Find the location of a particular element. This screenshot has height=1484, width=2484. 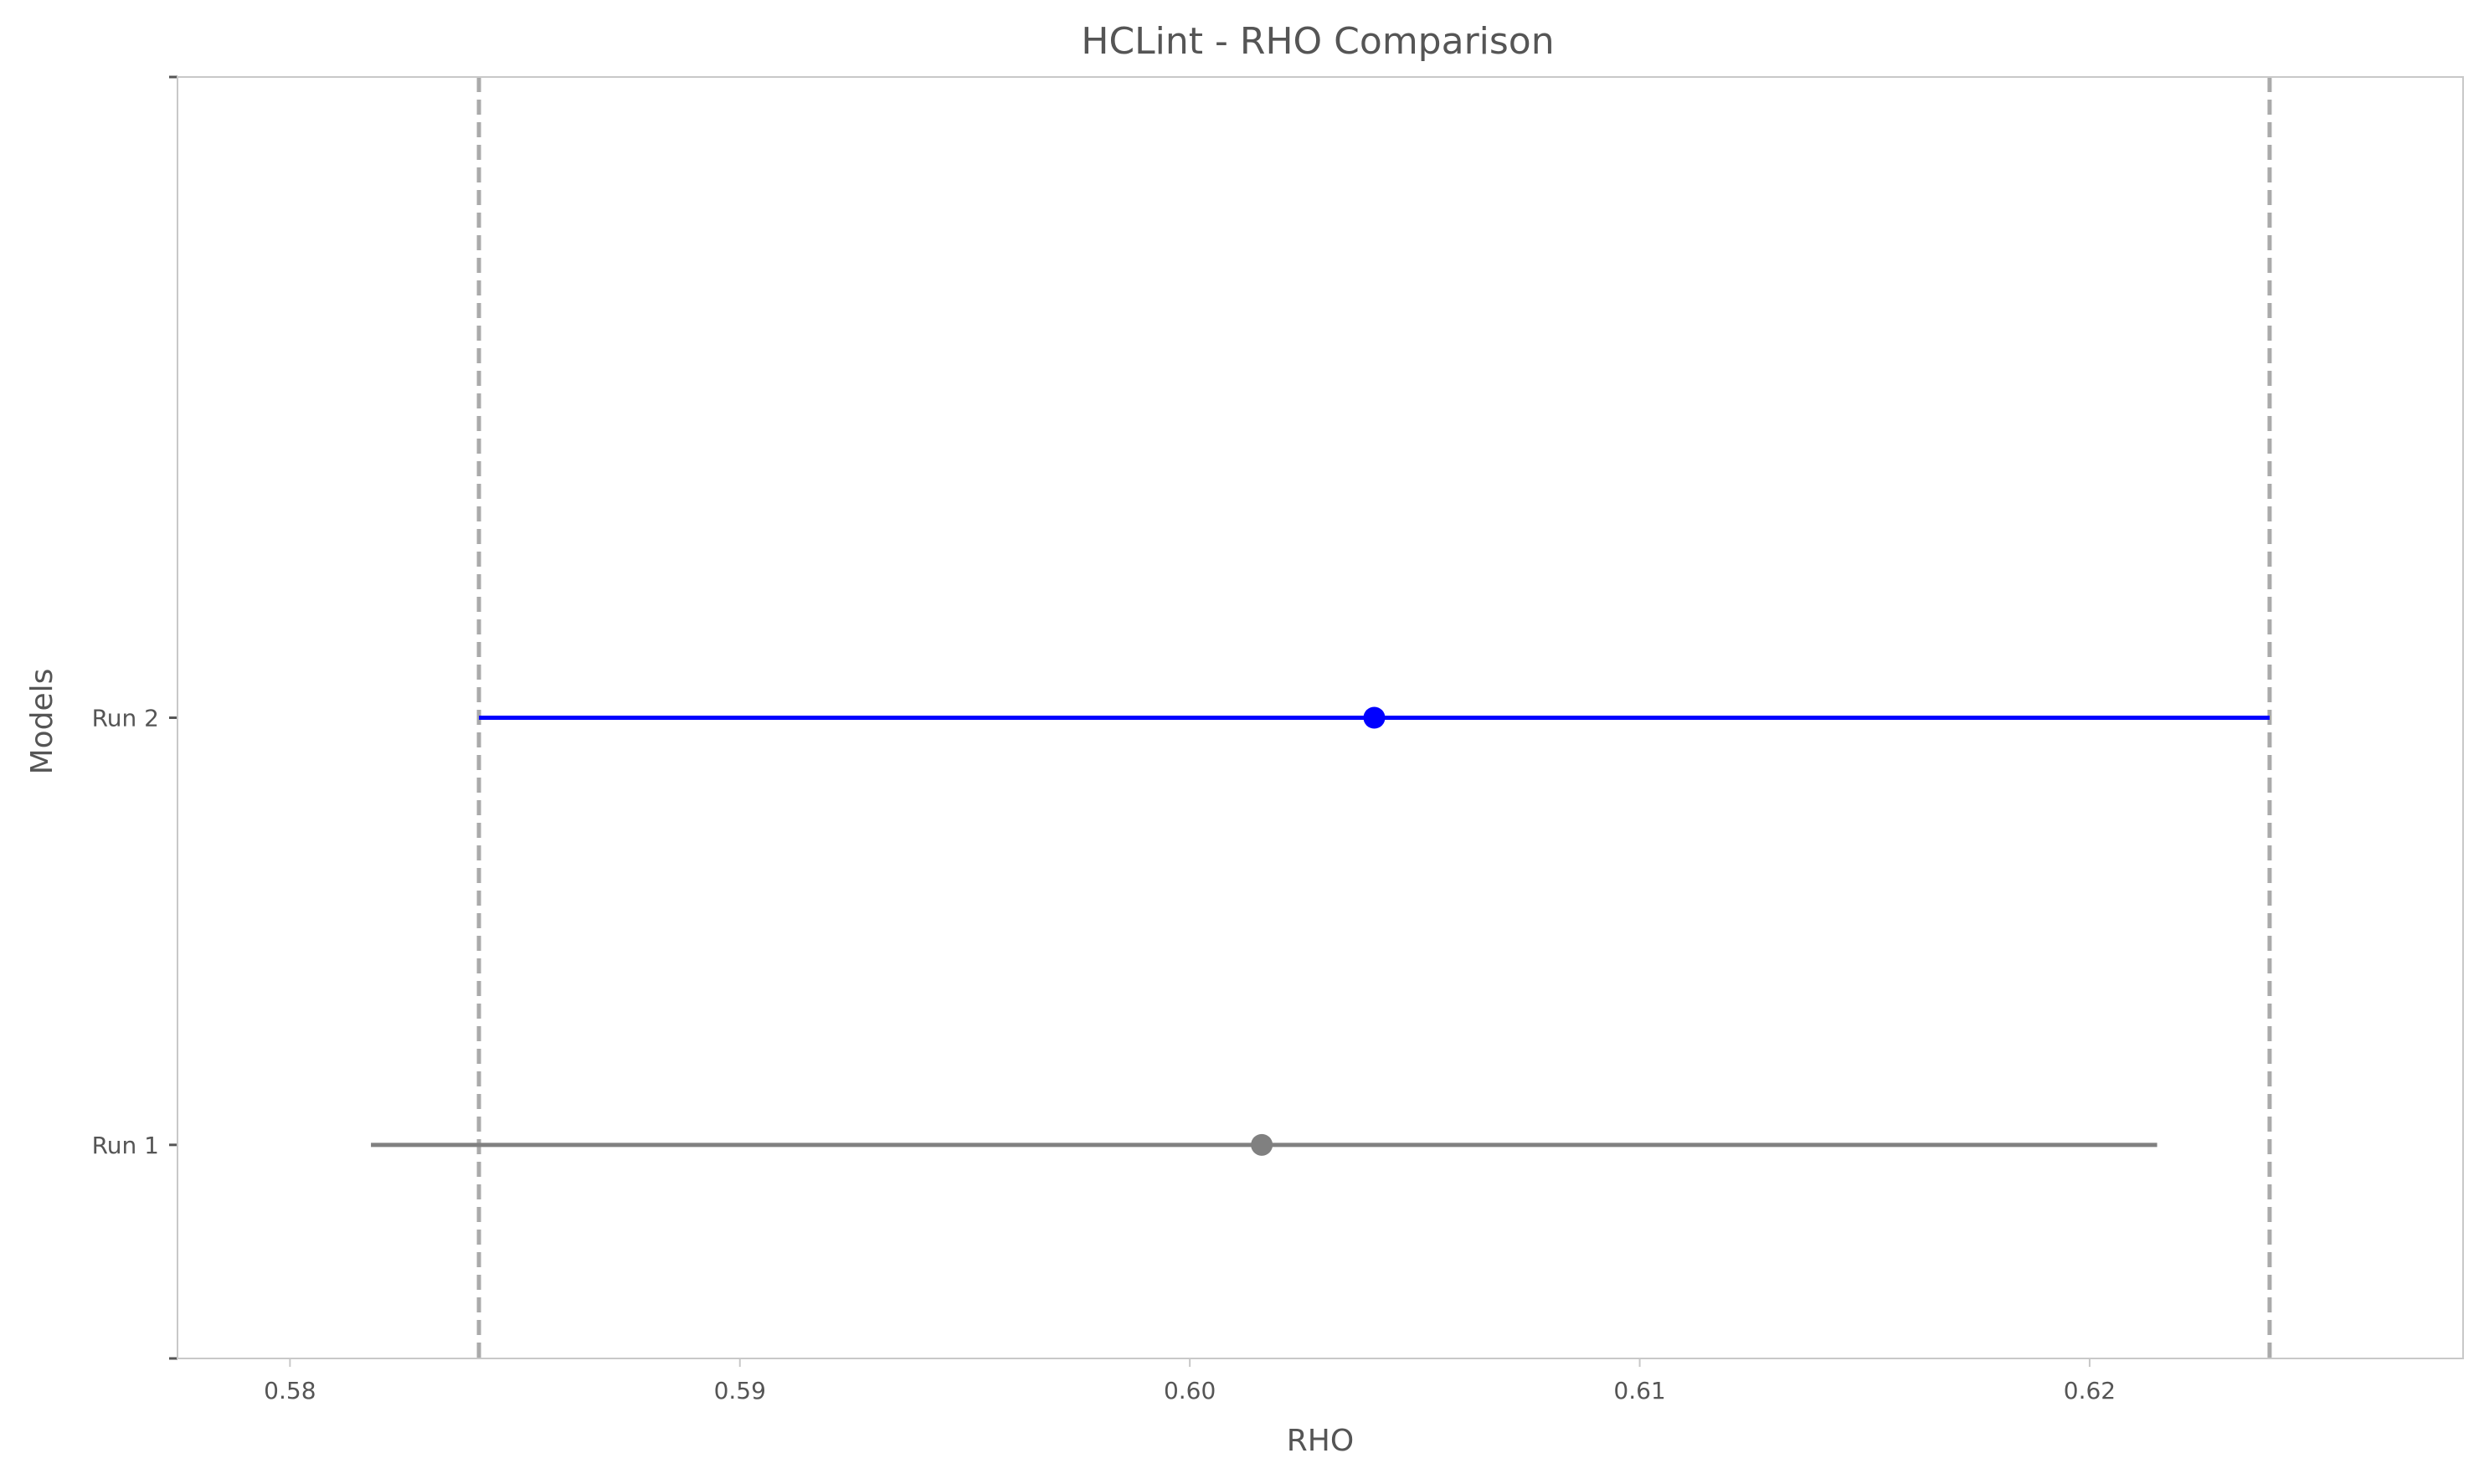

x-tick-label: 0.60 is located at coordinates (1190, 1390).